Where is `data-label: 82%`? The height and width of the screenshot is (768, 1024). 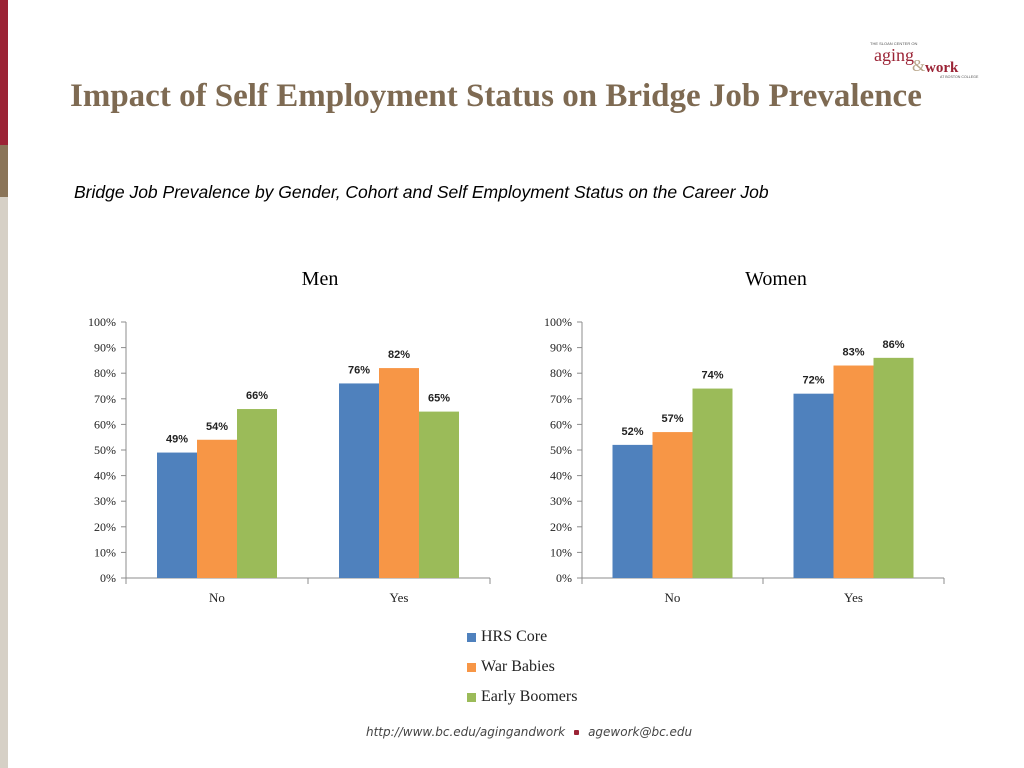 data-label: 82% is located at coordinates (399, 355).